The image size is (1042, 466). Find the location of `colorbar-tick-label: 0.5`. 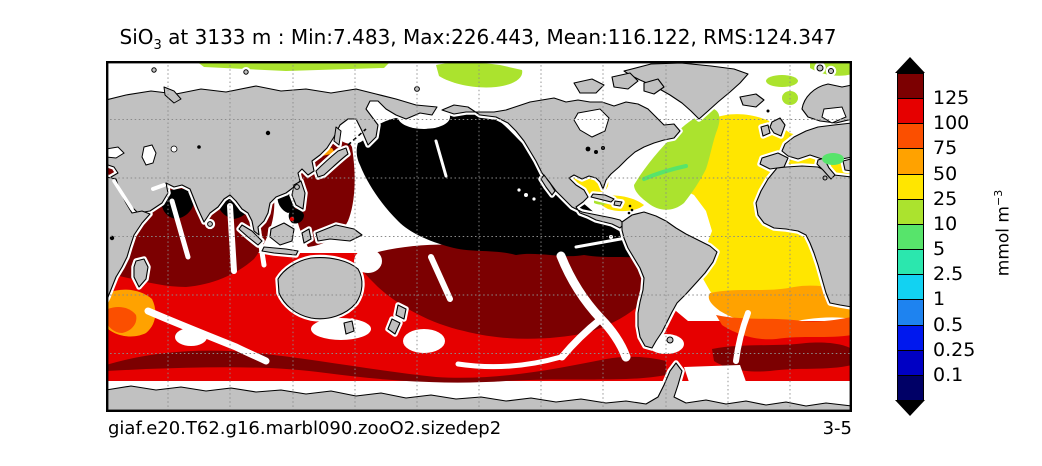

colorbar-tick-label: 0.5 is located at coordinates (948, 324).